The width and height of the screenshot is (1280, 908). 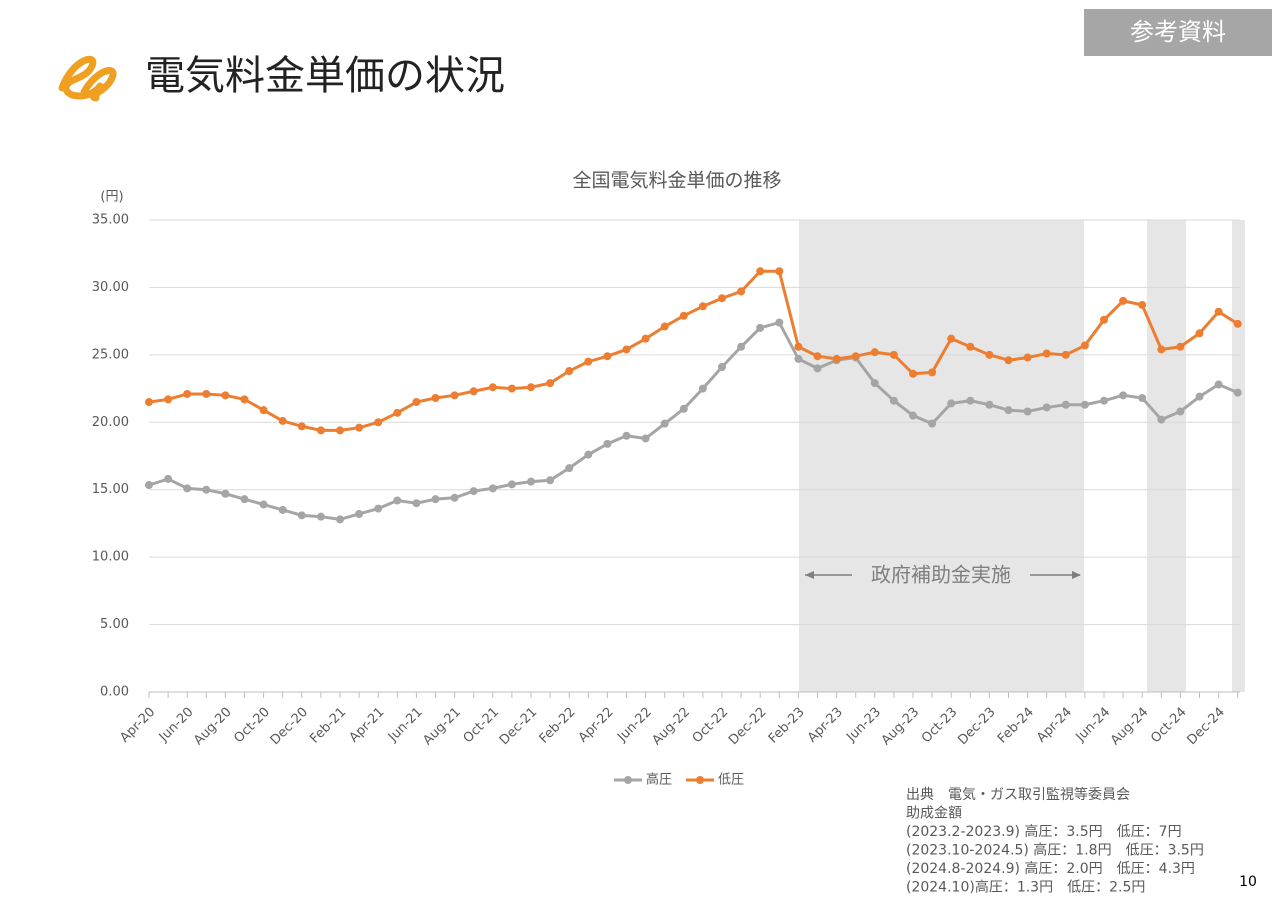 What do you see at coordinates (901, 727) in the screenshot?
I see `x-tick-label: Aug-23` at bounding box center [901, 727].